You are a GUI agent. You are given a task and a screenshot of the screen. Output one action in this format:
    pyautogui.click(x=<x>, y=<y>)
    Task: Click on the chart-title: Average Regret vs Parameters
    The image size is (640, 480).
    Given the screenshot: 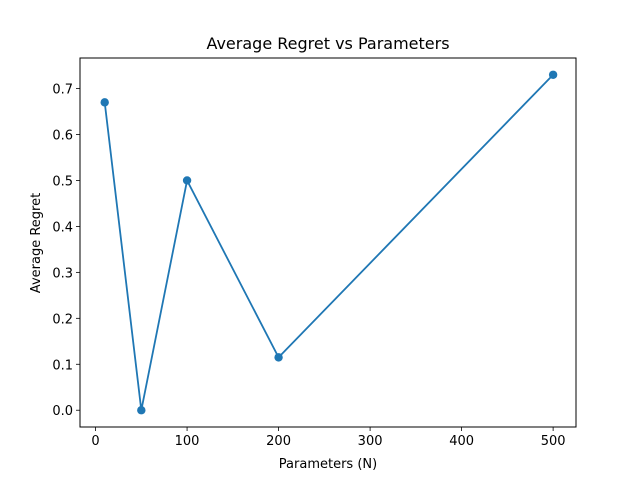 What is the action you would take?
    pyautogui.click(x=327, y=43)
    